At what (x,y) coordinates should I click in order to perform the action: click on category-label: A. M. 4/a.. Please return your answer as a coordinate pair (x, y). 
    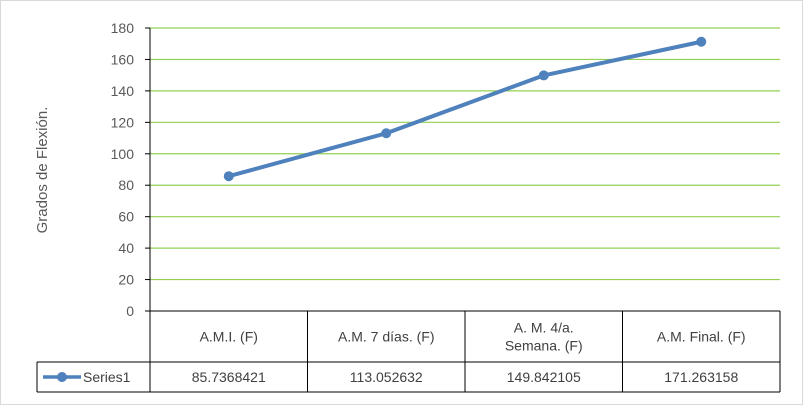
    Looking at the image, I should click on (544, 328).